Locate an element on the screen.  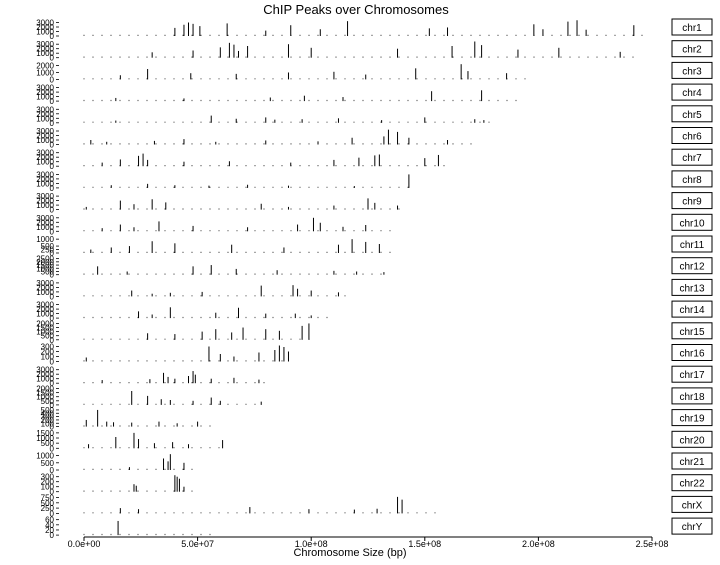
x-tick-label: 2.5e+08 is located at coordinates (652, 544).